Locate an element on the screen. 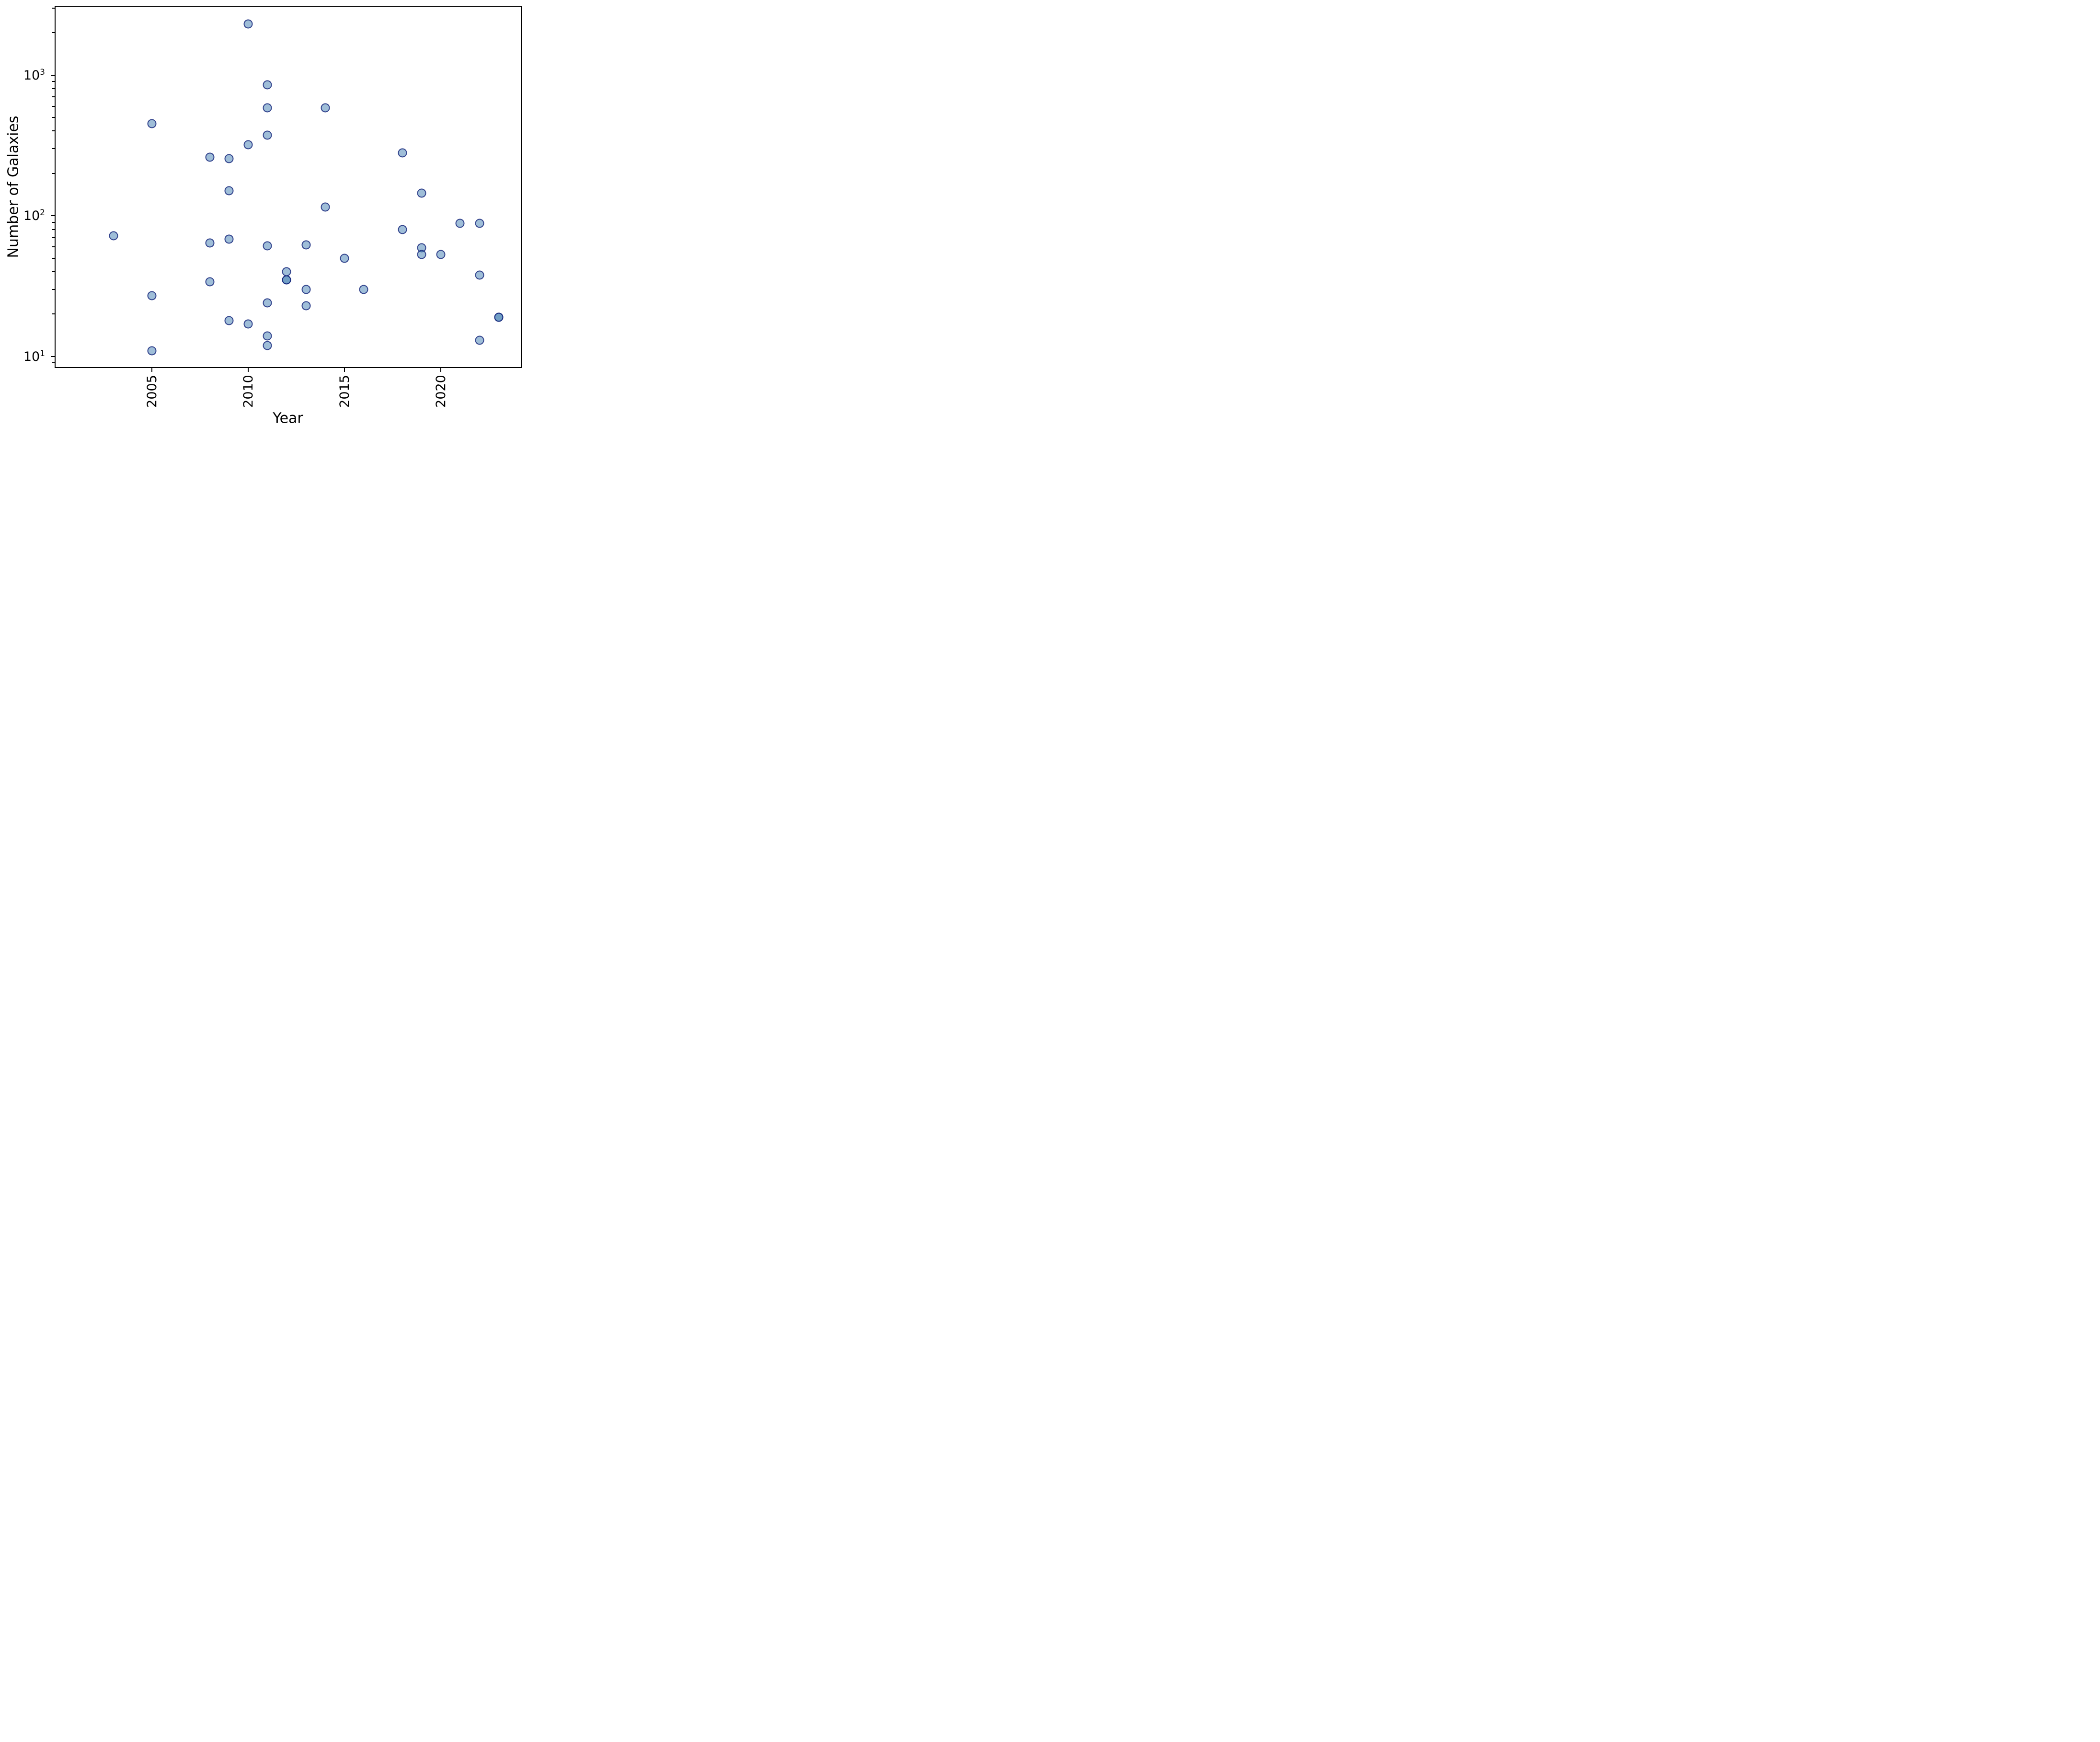 This screenshot has width=2100, height=1742. y-tick-label: 103 is located at coordinates (34, 75).